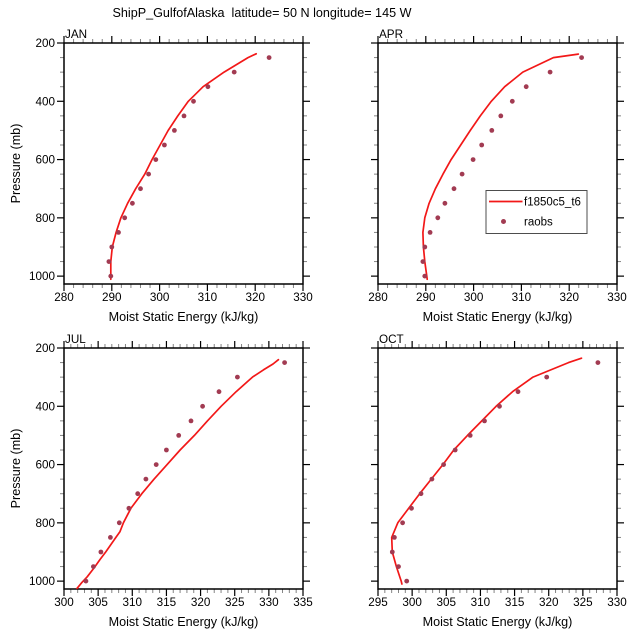 This screenshot has height=640, width=631. What do you see at coordinates (583, 602) in the screenshot?
I see `x-tick-label: 325` at bounding box center [583, 602].